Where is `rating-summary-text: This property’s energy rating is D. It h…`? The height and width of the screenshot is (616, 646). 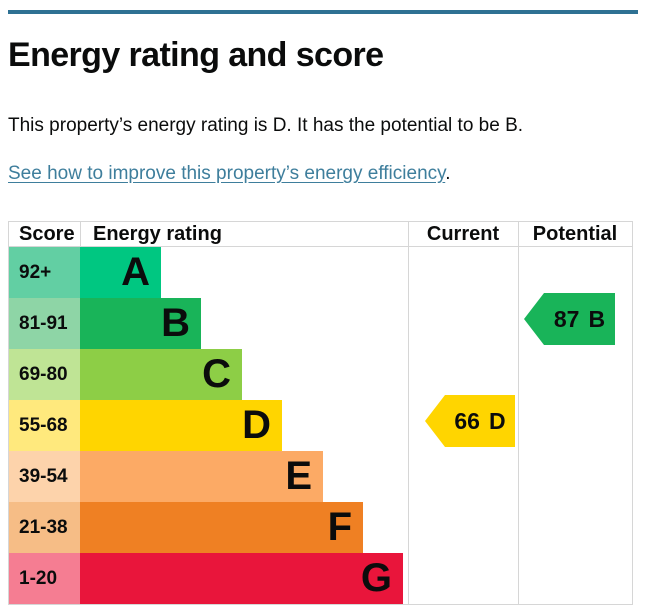
rating-summary-text: This property’s energy rating is D. It h… is located at coordinates (266, 125).